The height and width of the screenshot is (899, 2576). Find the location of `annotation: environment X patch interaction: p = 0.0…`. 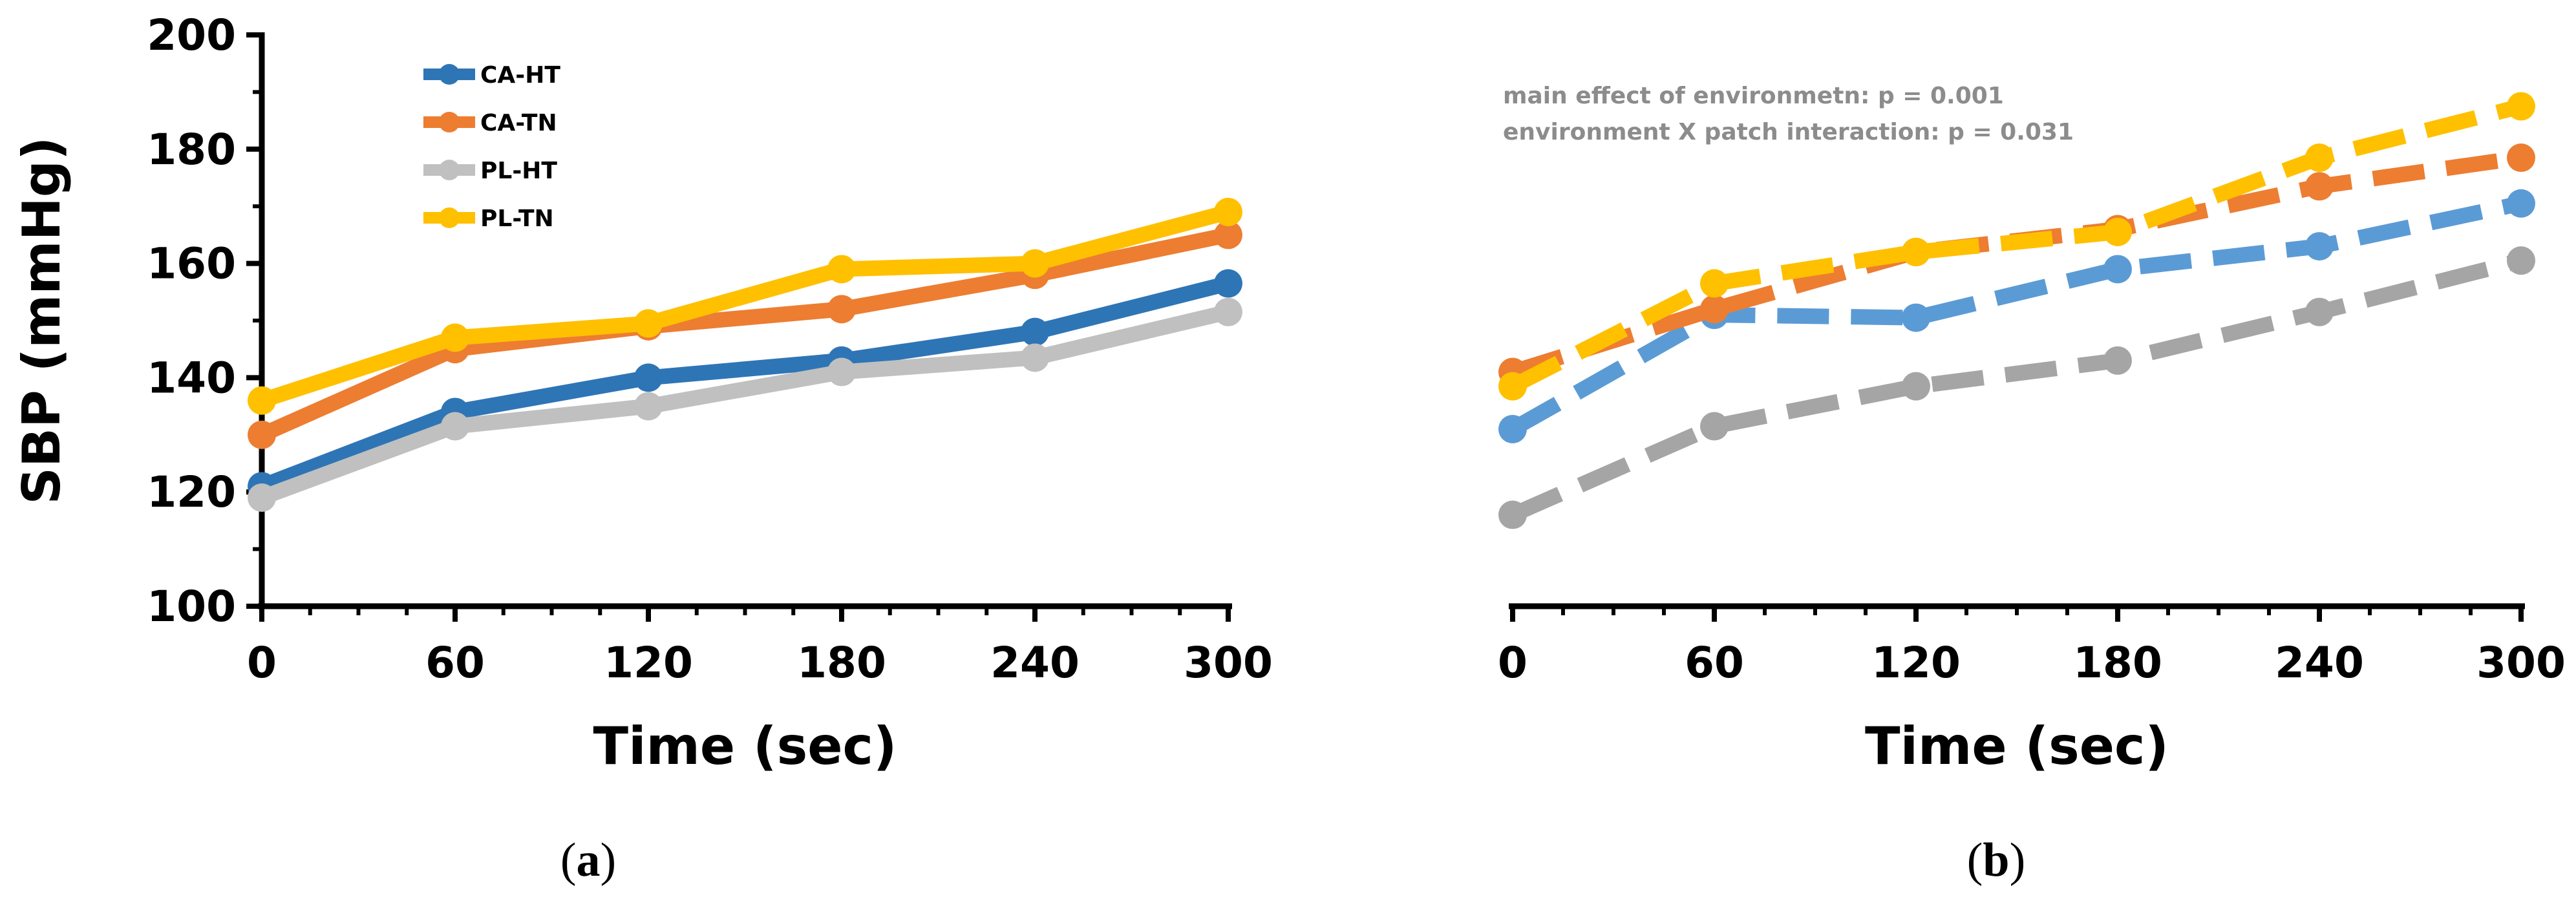

annotation: environment X patch interaction: p = 0.0… is located at coordinates (1788, 132).